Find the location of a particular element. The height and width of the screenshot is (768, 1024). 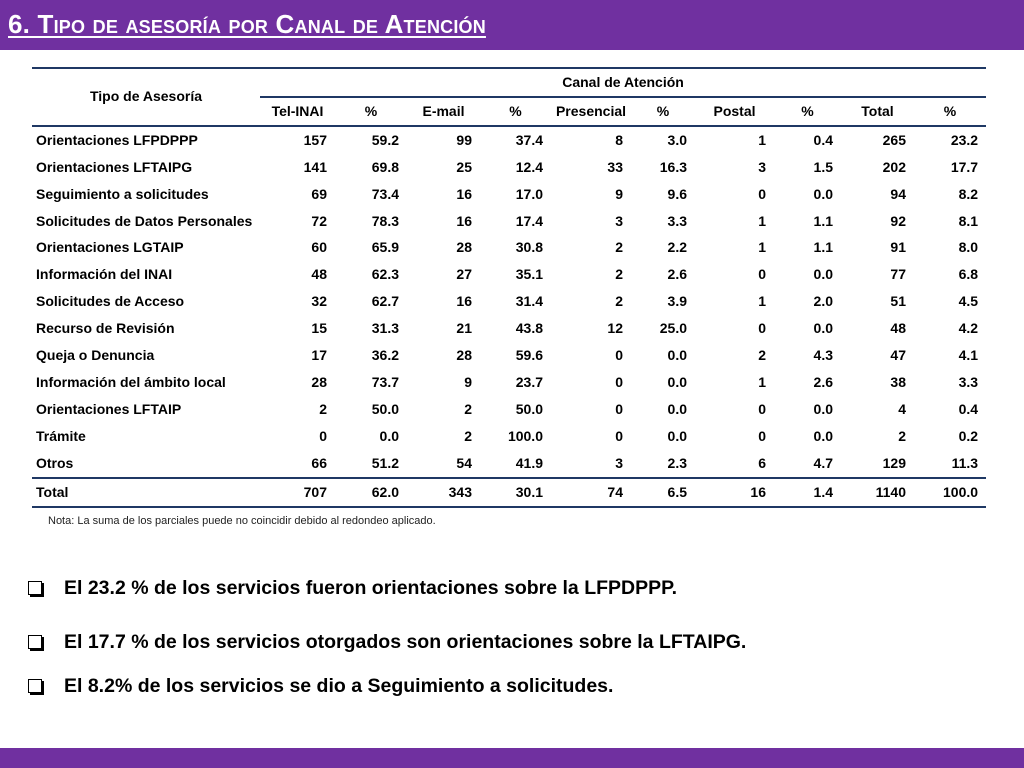

table-cell: 12.4 is located at coordinates (529, 166).